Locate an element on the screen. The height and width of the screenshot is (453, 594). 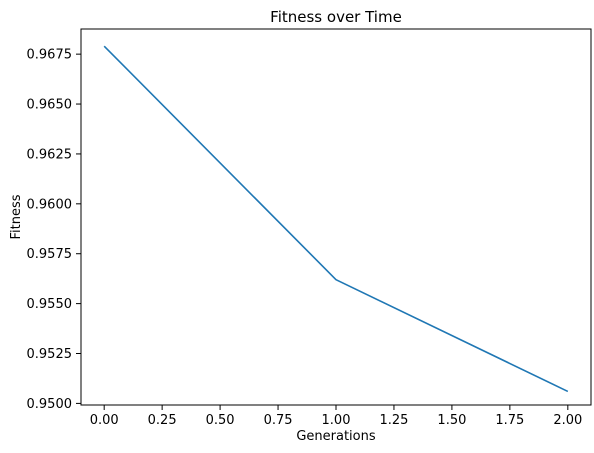
x-tick-label: 1.00 is located at coordinates (336, 420).